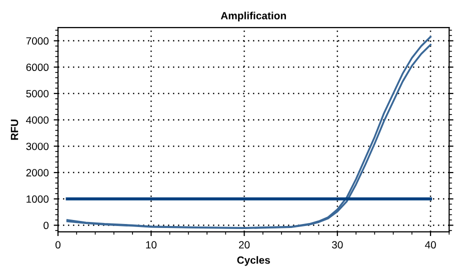  What do you see at coordinates (37, 172) in the screenshot?
I see `y-tick-label: 2000` at bounding box center [37, 172].